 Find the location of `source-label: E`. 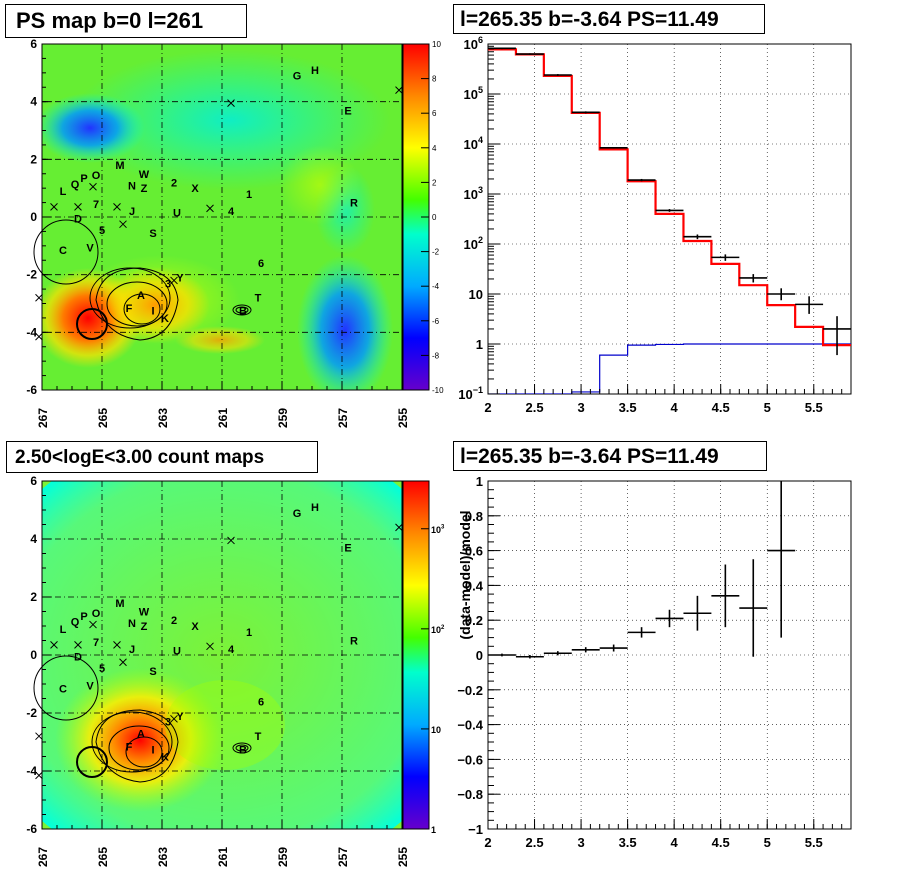

source-label: E is located at coordinates (347, 111).